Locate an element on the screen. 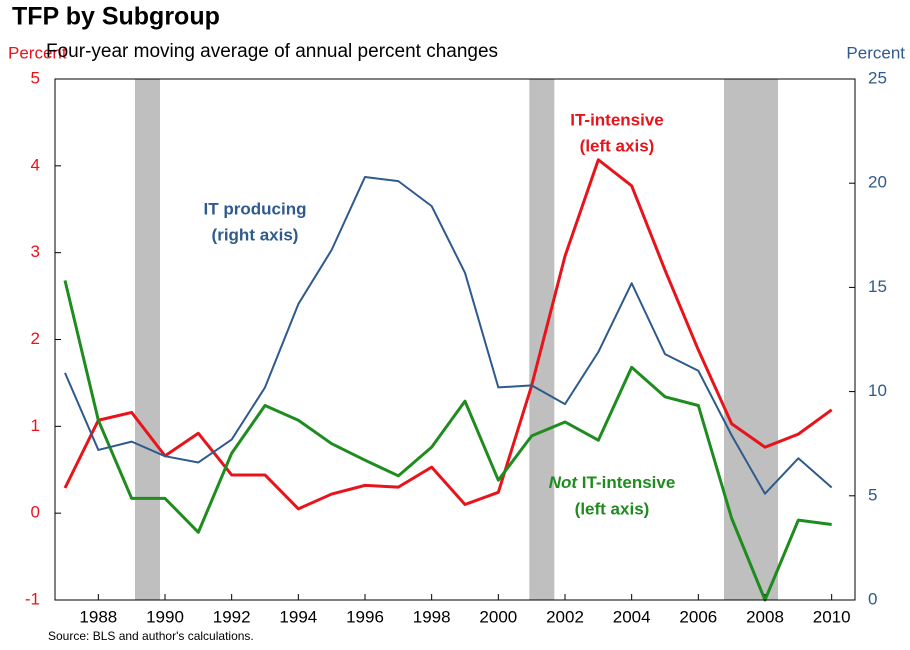 This screenshot has height=650, width=910. y-tick-label: 5 is located at coordinates (35, 77).